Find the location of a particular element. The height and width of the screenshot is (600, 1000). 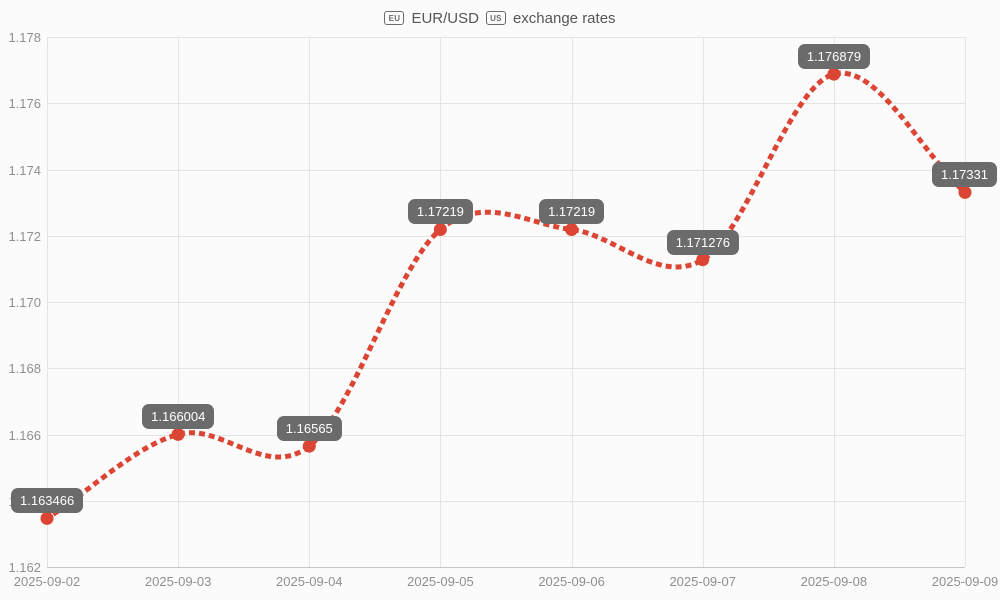

x-tick-label: 2025-09-04 is located at coordinates (309, 581).